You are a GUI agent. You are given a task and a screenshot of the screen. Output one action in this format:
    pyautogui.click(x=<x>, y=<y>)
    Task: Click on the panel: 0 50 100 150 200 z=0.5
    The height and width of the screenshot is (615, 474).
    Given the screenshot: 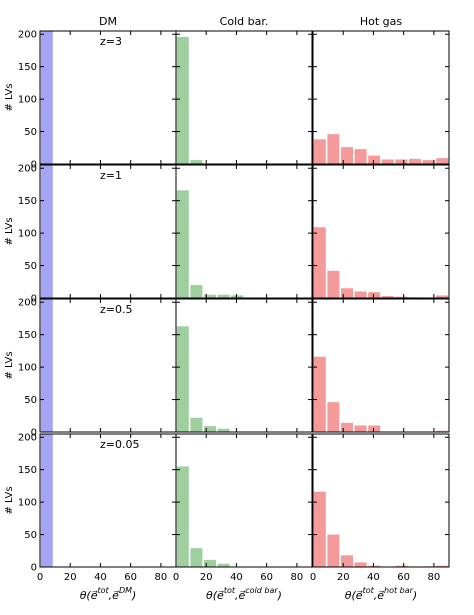 What is the action you would take?
    pyautogui.click(x=97, y=368)
    